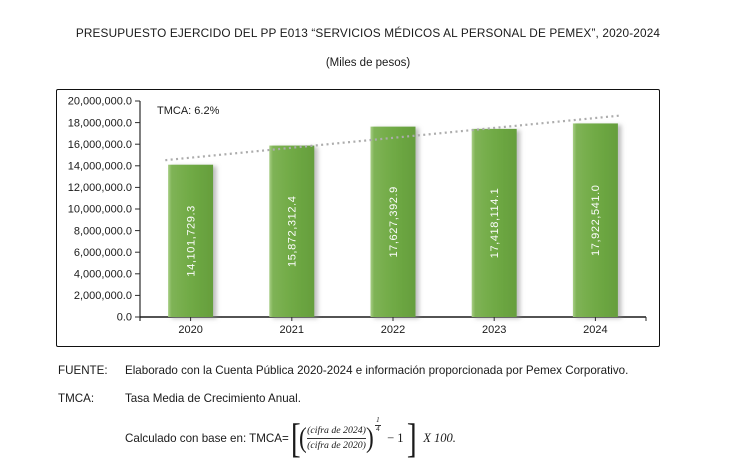 This screenshot has width=736, height=472. I want to click on formula-times-100: X 100., so click(439, 437).